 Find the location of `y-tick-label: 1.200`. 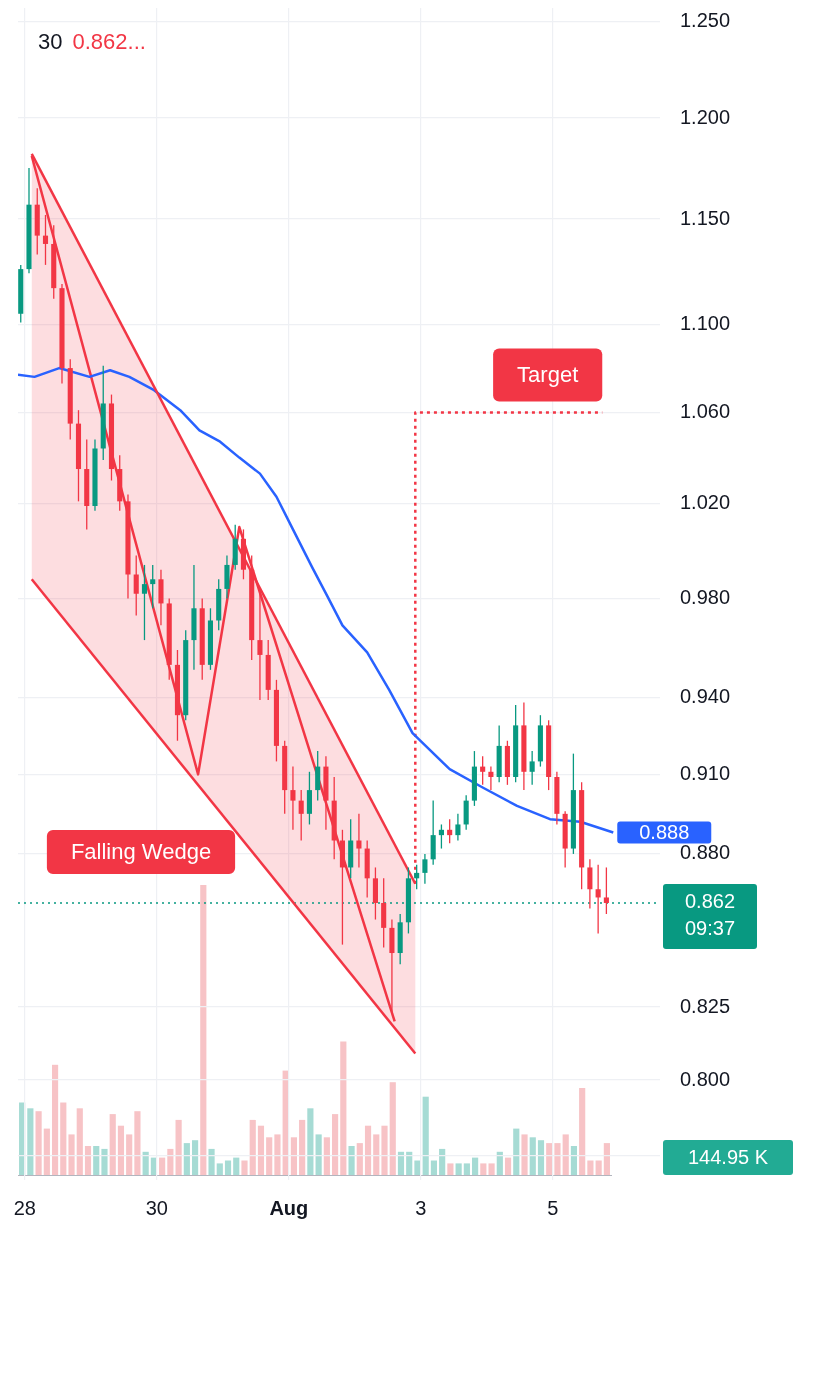

y-tick-label: 1.200 is located at coordinates (705, 116).